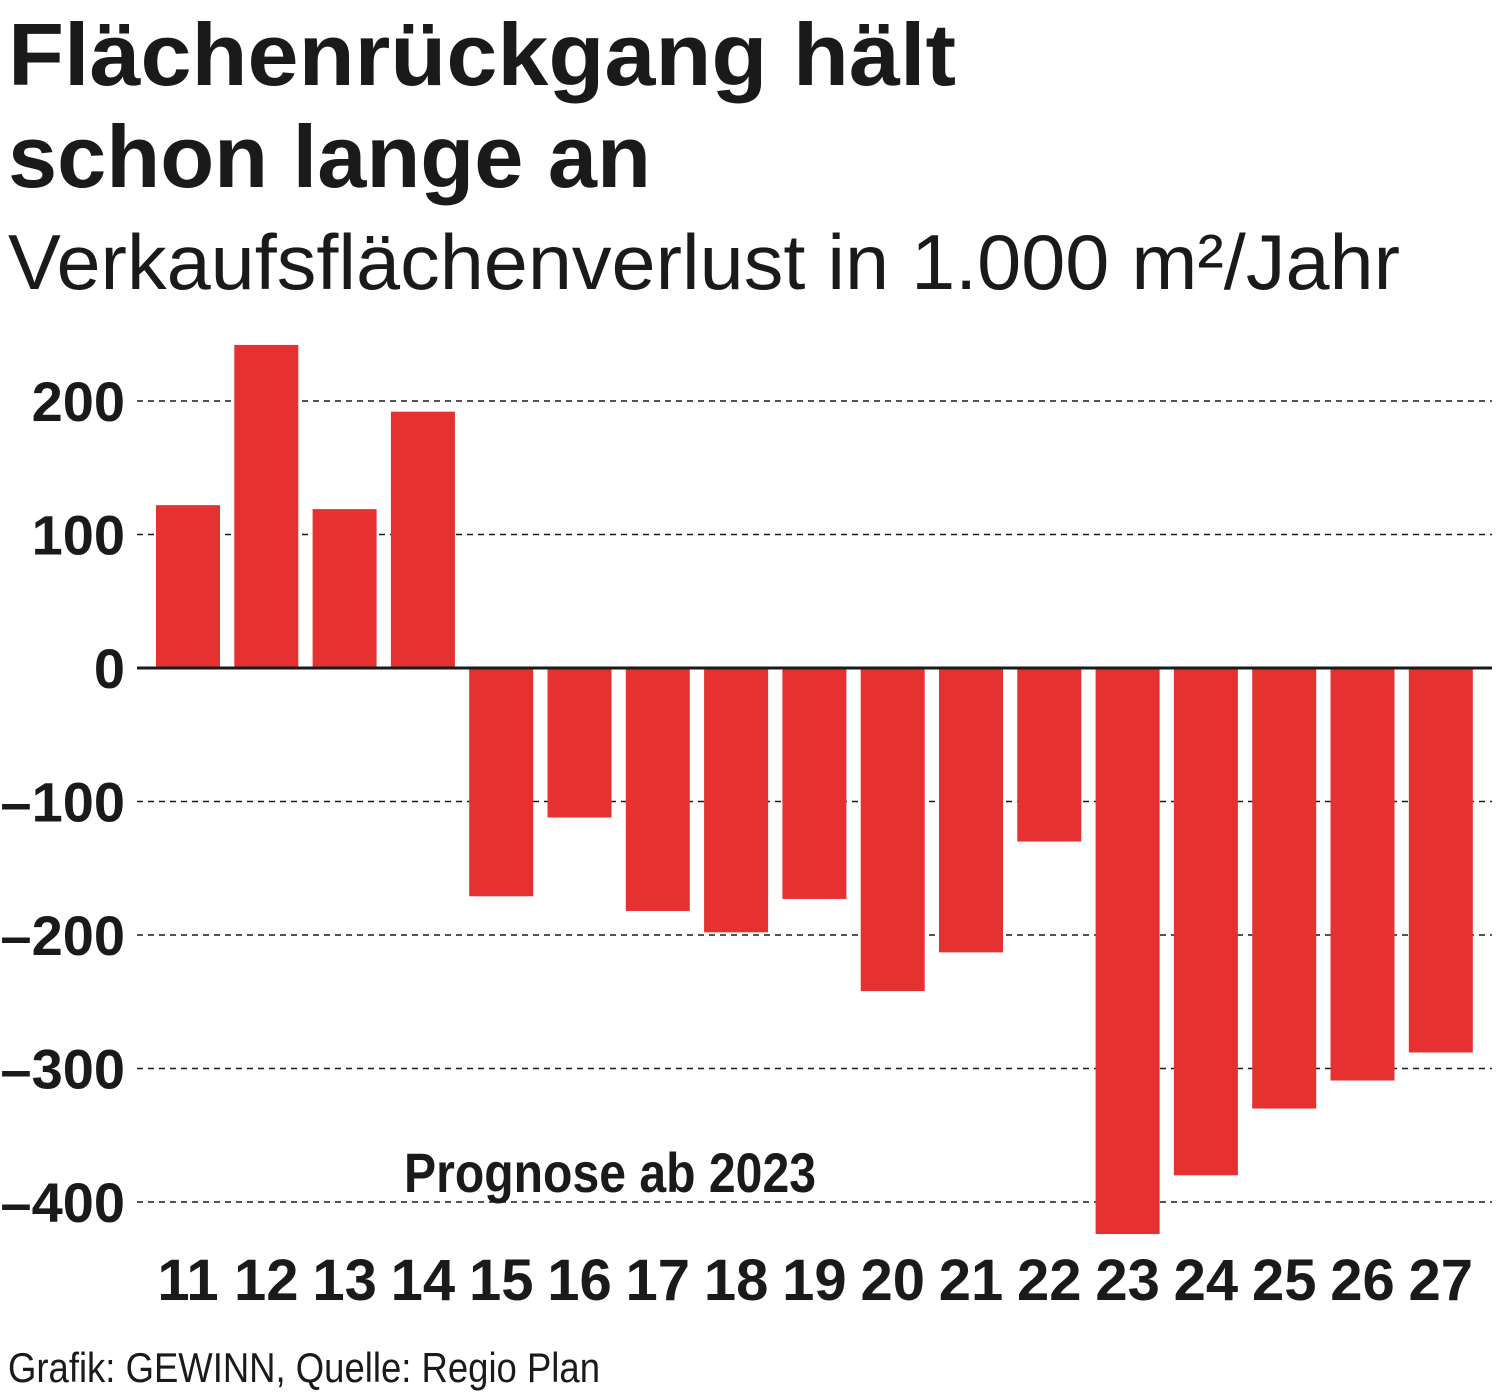  What do you see at coordinates (329, 156) in the screenshot?
I see `chart-title-line2: schon lange an` at bounding box center [329, 156].